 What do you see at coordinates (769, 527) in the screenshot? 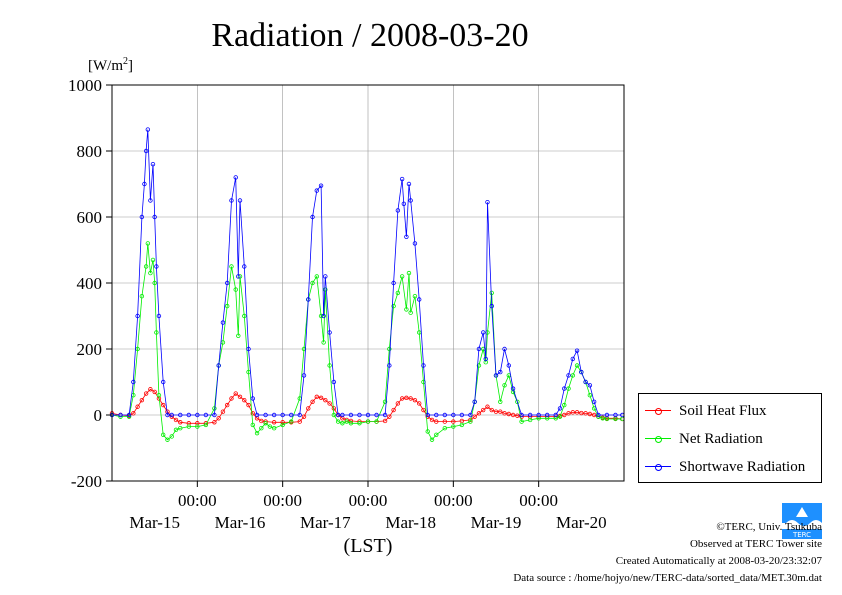
I see `footer-copyright: ©TERC, Univ. Tsukuba` at bounding box center [769, 527].